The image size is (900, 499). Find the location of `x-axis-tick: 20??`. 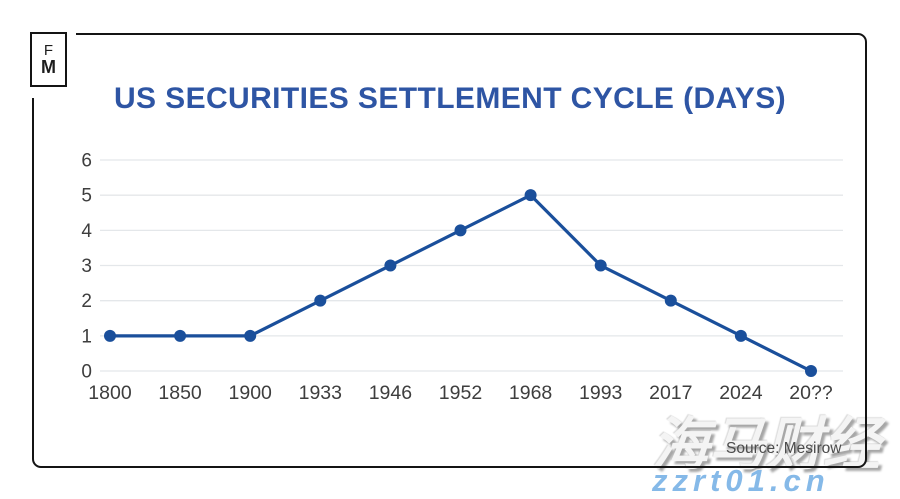

x-axis-tick: 20?? is located at coordinates (811, 393).